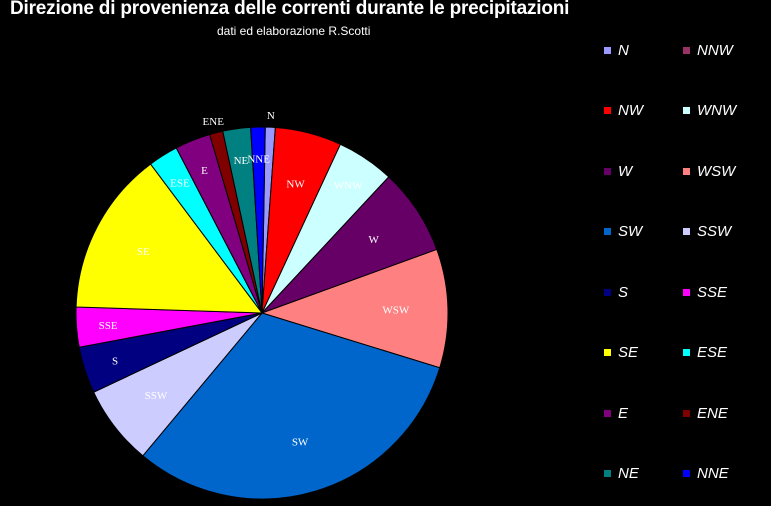  What do you see at coordinates (271, 116) in the screenshot?
I see `slice-label-n: N` at bounding box center [271, 116].